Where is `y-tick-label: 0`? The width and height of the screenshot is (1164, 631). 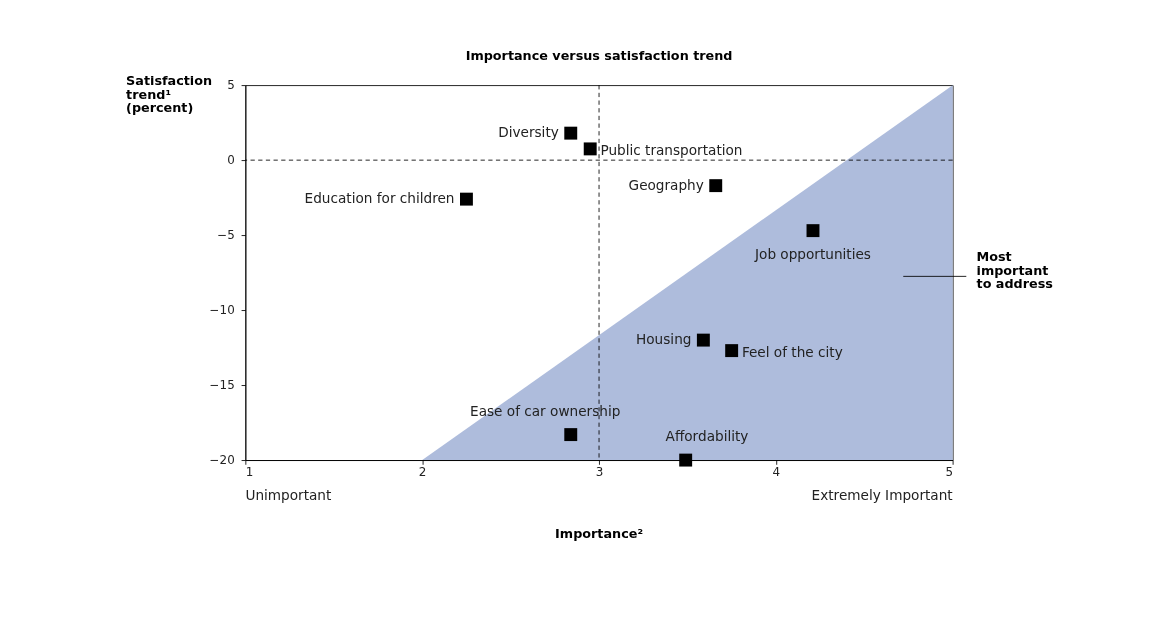
y-tick-label: 0 is located at coordinates (231, 159).